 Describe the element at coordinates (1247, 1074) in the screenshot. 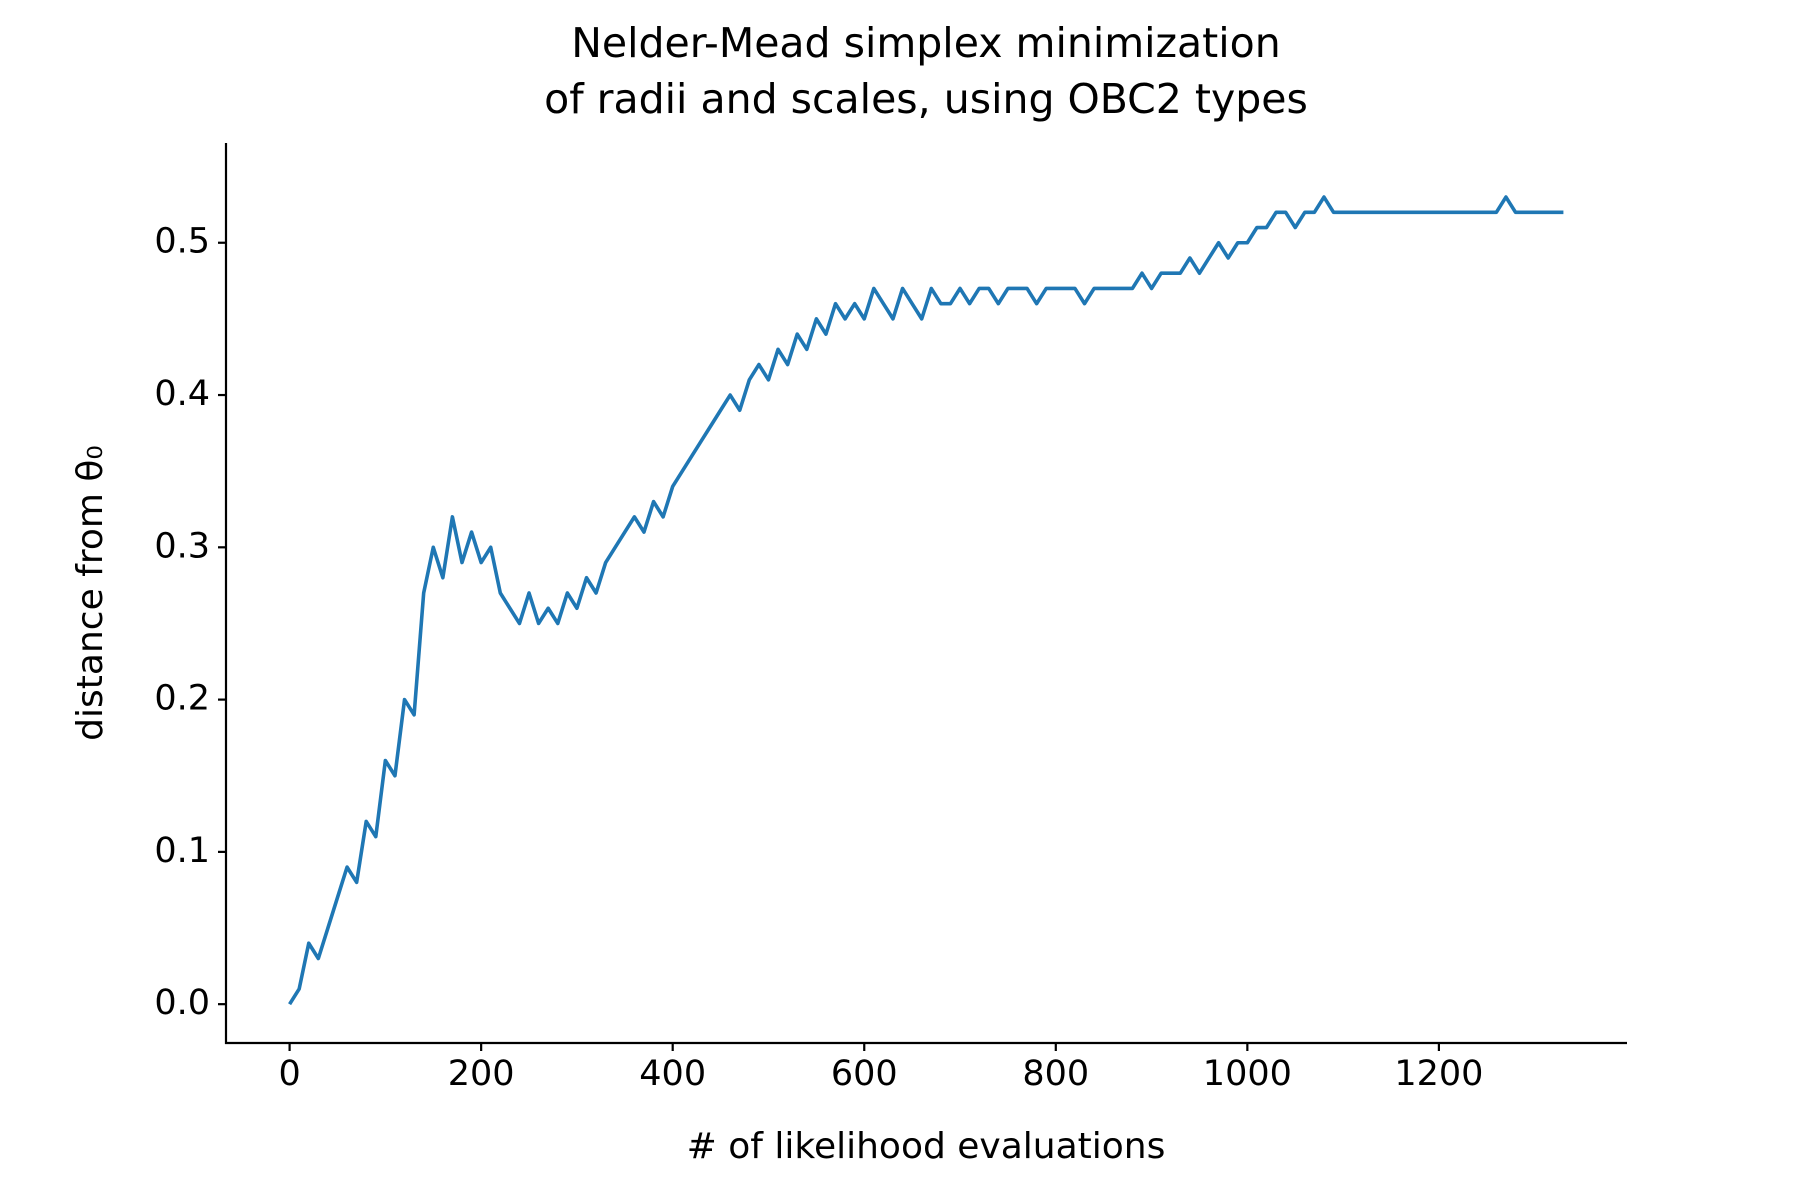

I see `x-tick-label: 1000` at that location.